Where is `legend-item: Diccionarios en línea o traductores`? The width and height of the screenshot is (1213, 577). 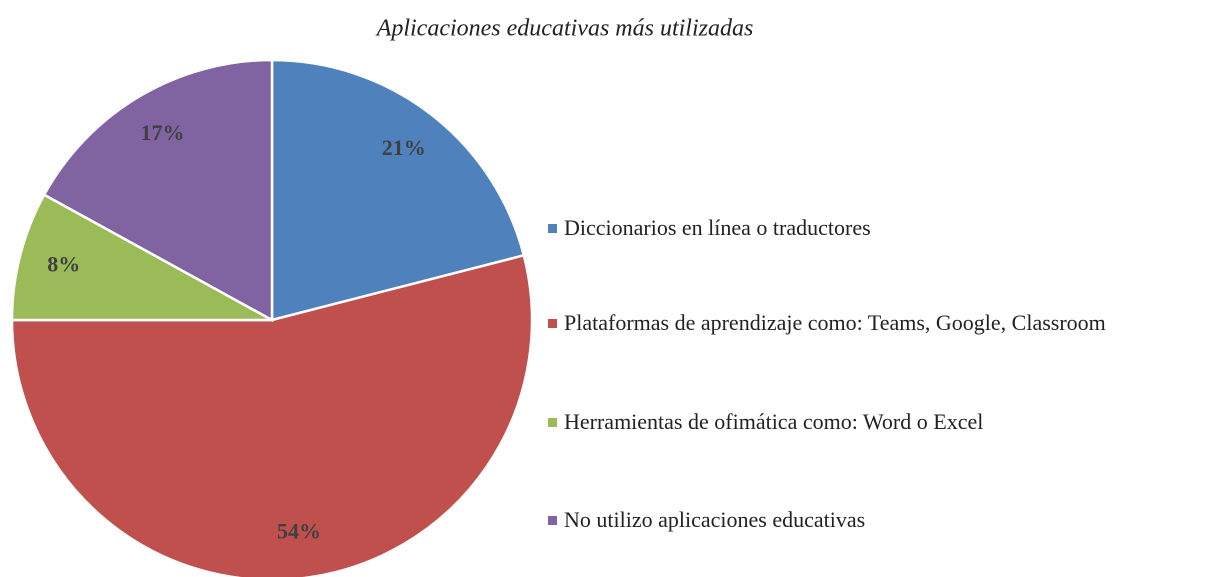
legend-item: Diccionarios en línea o traductores is located at coordinates (709, 228).